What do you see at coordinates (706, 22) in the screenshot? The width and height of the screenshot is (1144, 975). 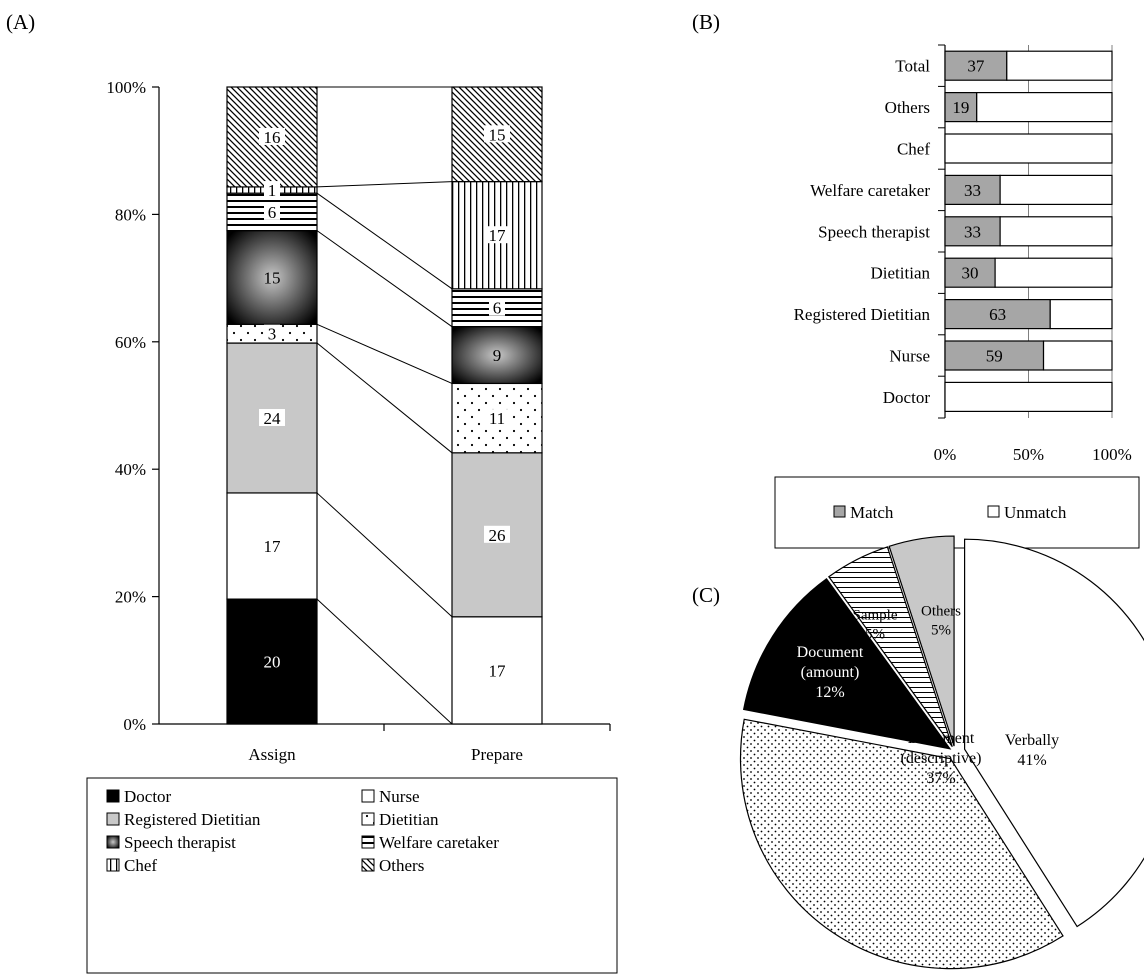 I see `panel-label-b: (B)` at bounding box center [706, 22].